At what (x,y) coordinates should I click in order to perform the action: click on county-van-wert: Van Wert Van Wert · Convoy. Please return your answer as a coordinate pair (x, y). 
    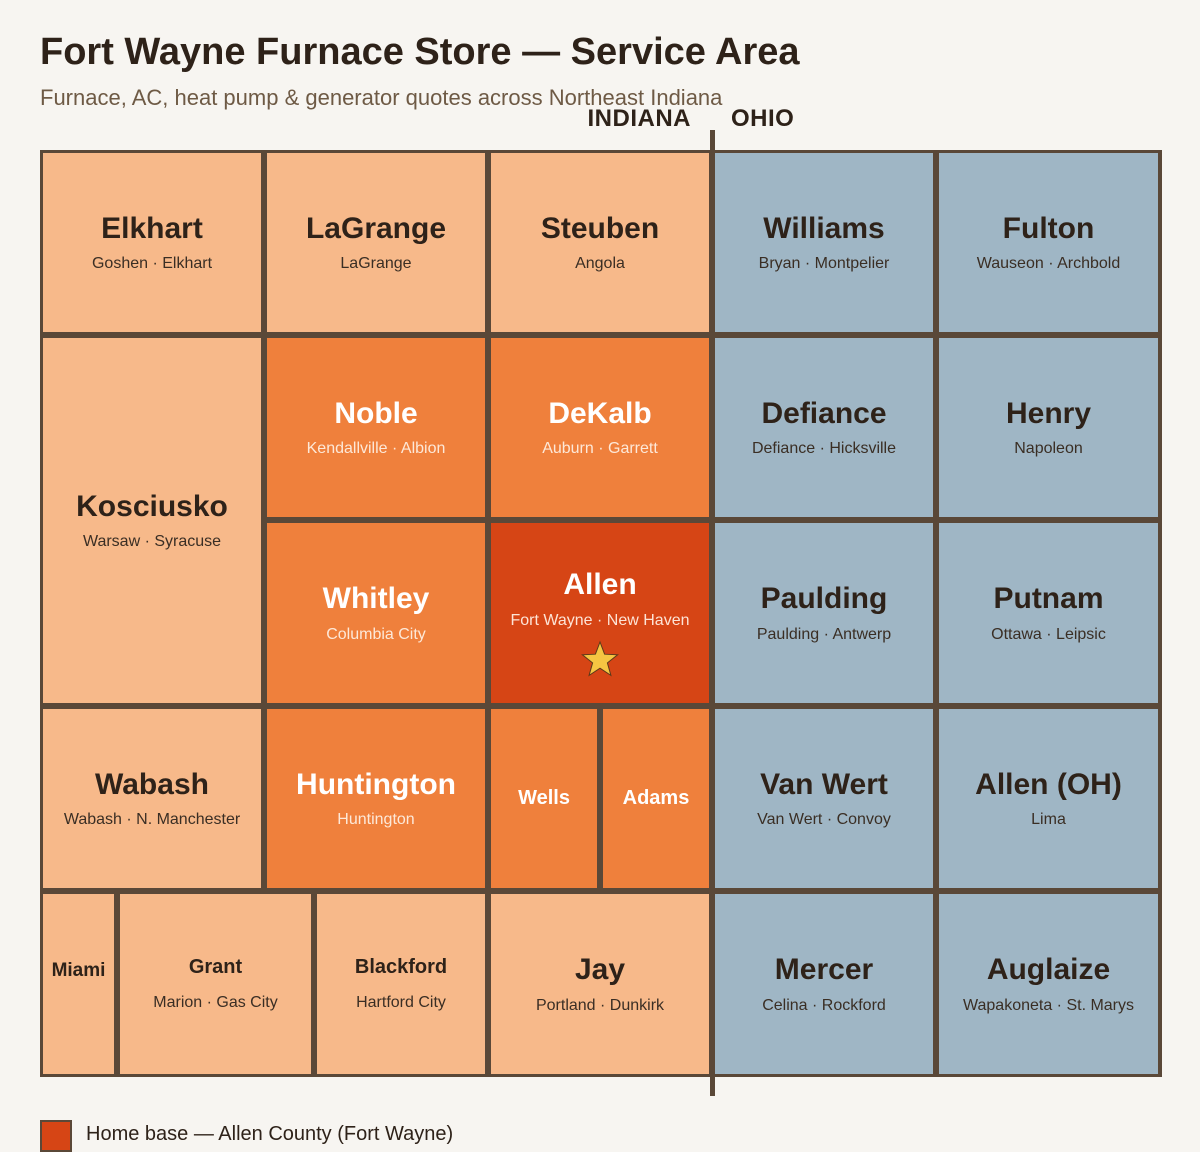
    Looking at the image, I should click on (824, 798).